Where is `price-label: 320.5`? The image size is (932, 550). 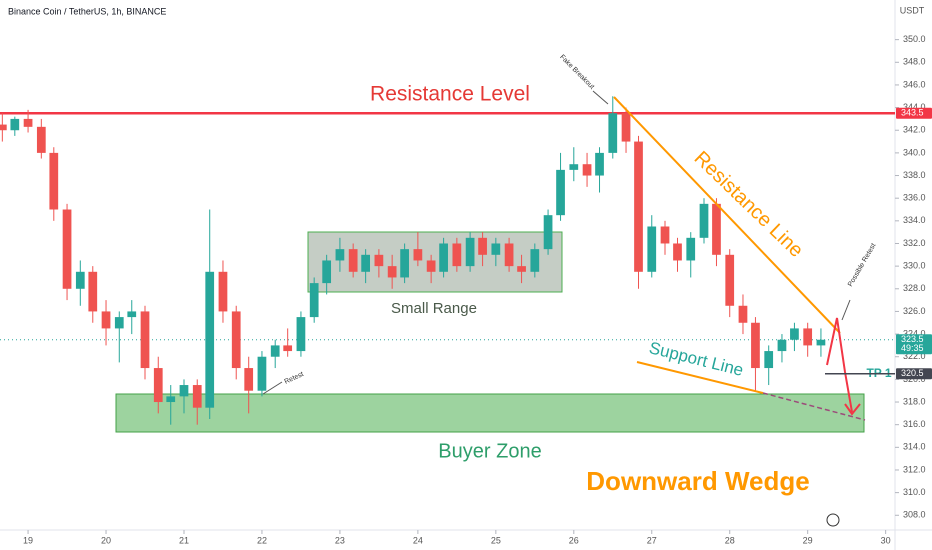
price-label: 320.5 is located at coordinates (912, 373).